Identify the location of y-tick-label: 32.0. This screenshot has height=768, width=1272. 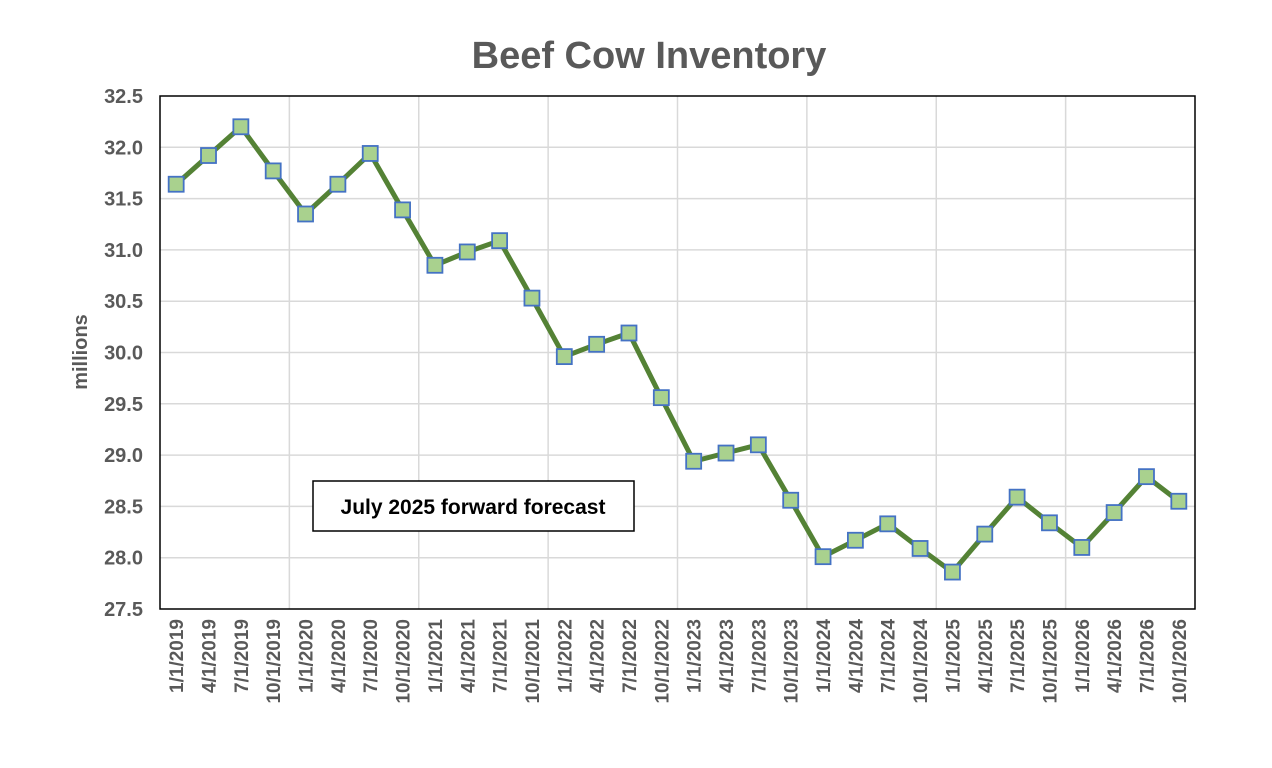
(123, 148).